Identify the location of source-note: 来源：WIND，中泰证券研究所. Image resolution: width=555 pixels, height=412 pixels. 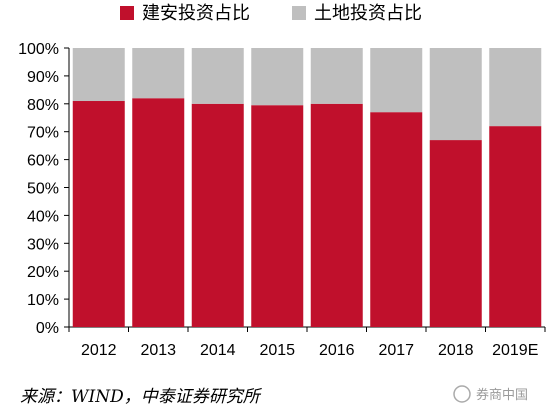
(141, 397).